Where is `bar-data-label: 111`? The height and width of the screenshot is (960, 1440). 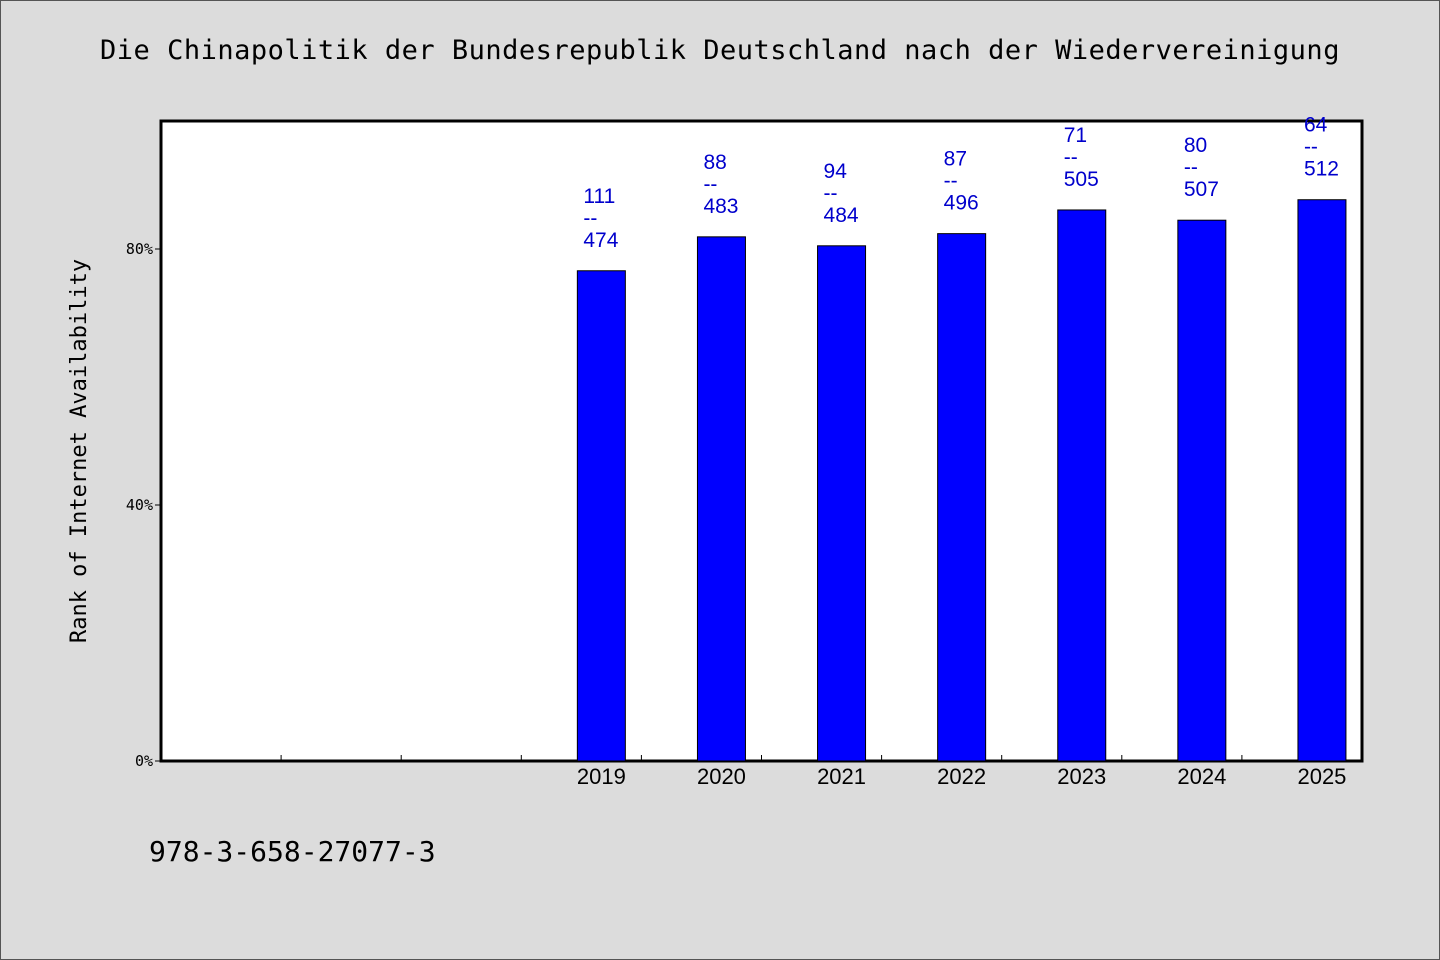 bar-data-label: 111 is located at coordinates (599, 196).